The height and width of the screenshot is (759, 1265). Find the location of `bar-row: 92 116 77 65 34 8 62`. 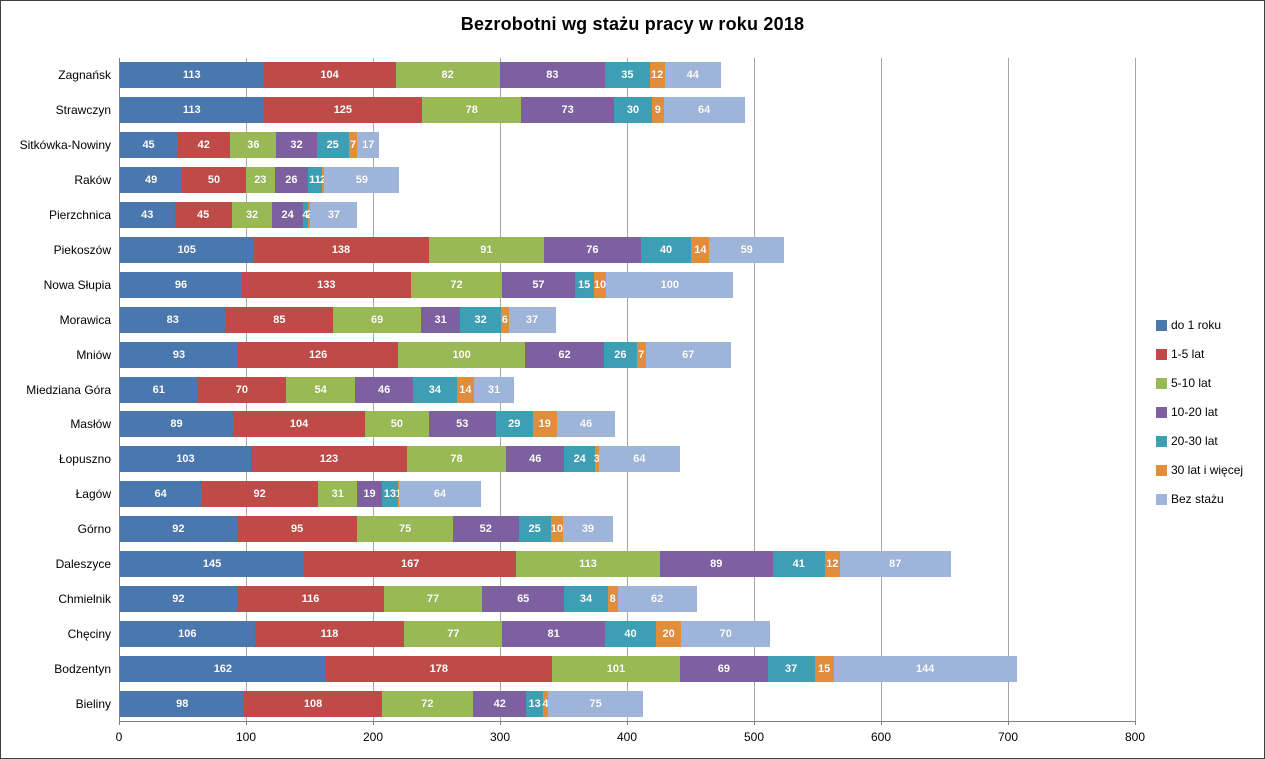

bar-row: 92 116 77 65 34 8 62 is located at coordinates (408, 599).